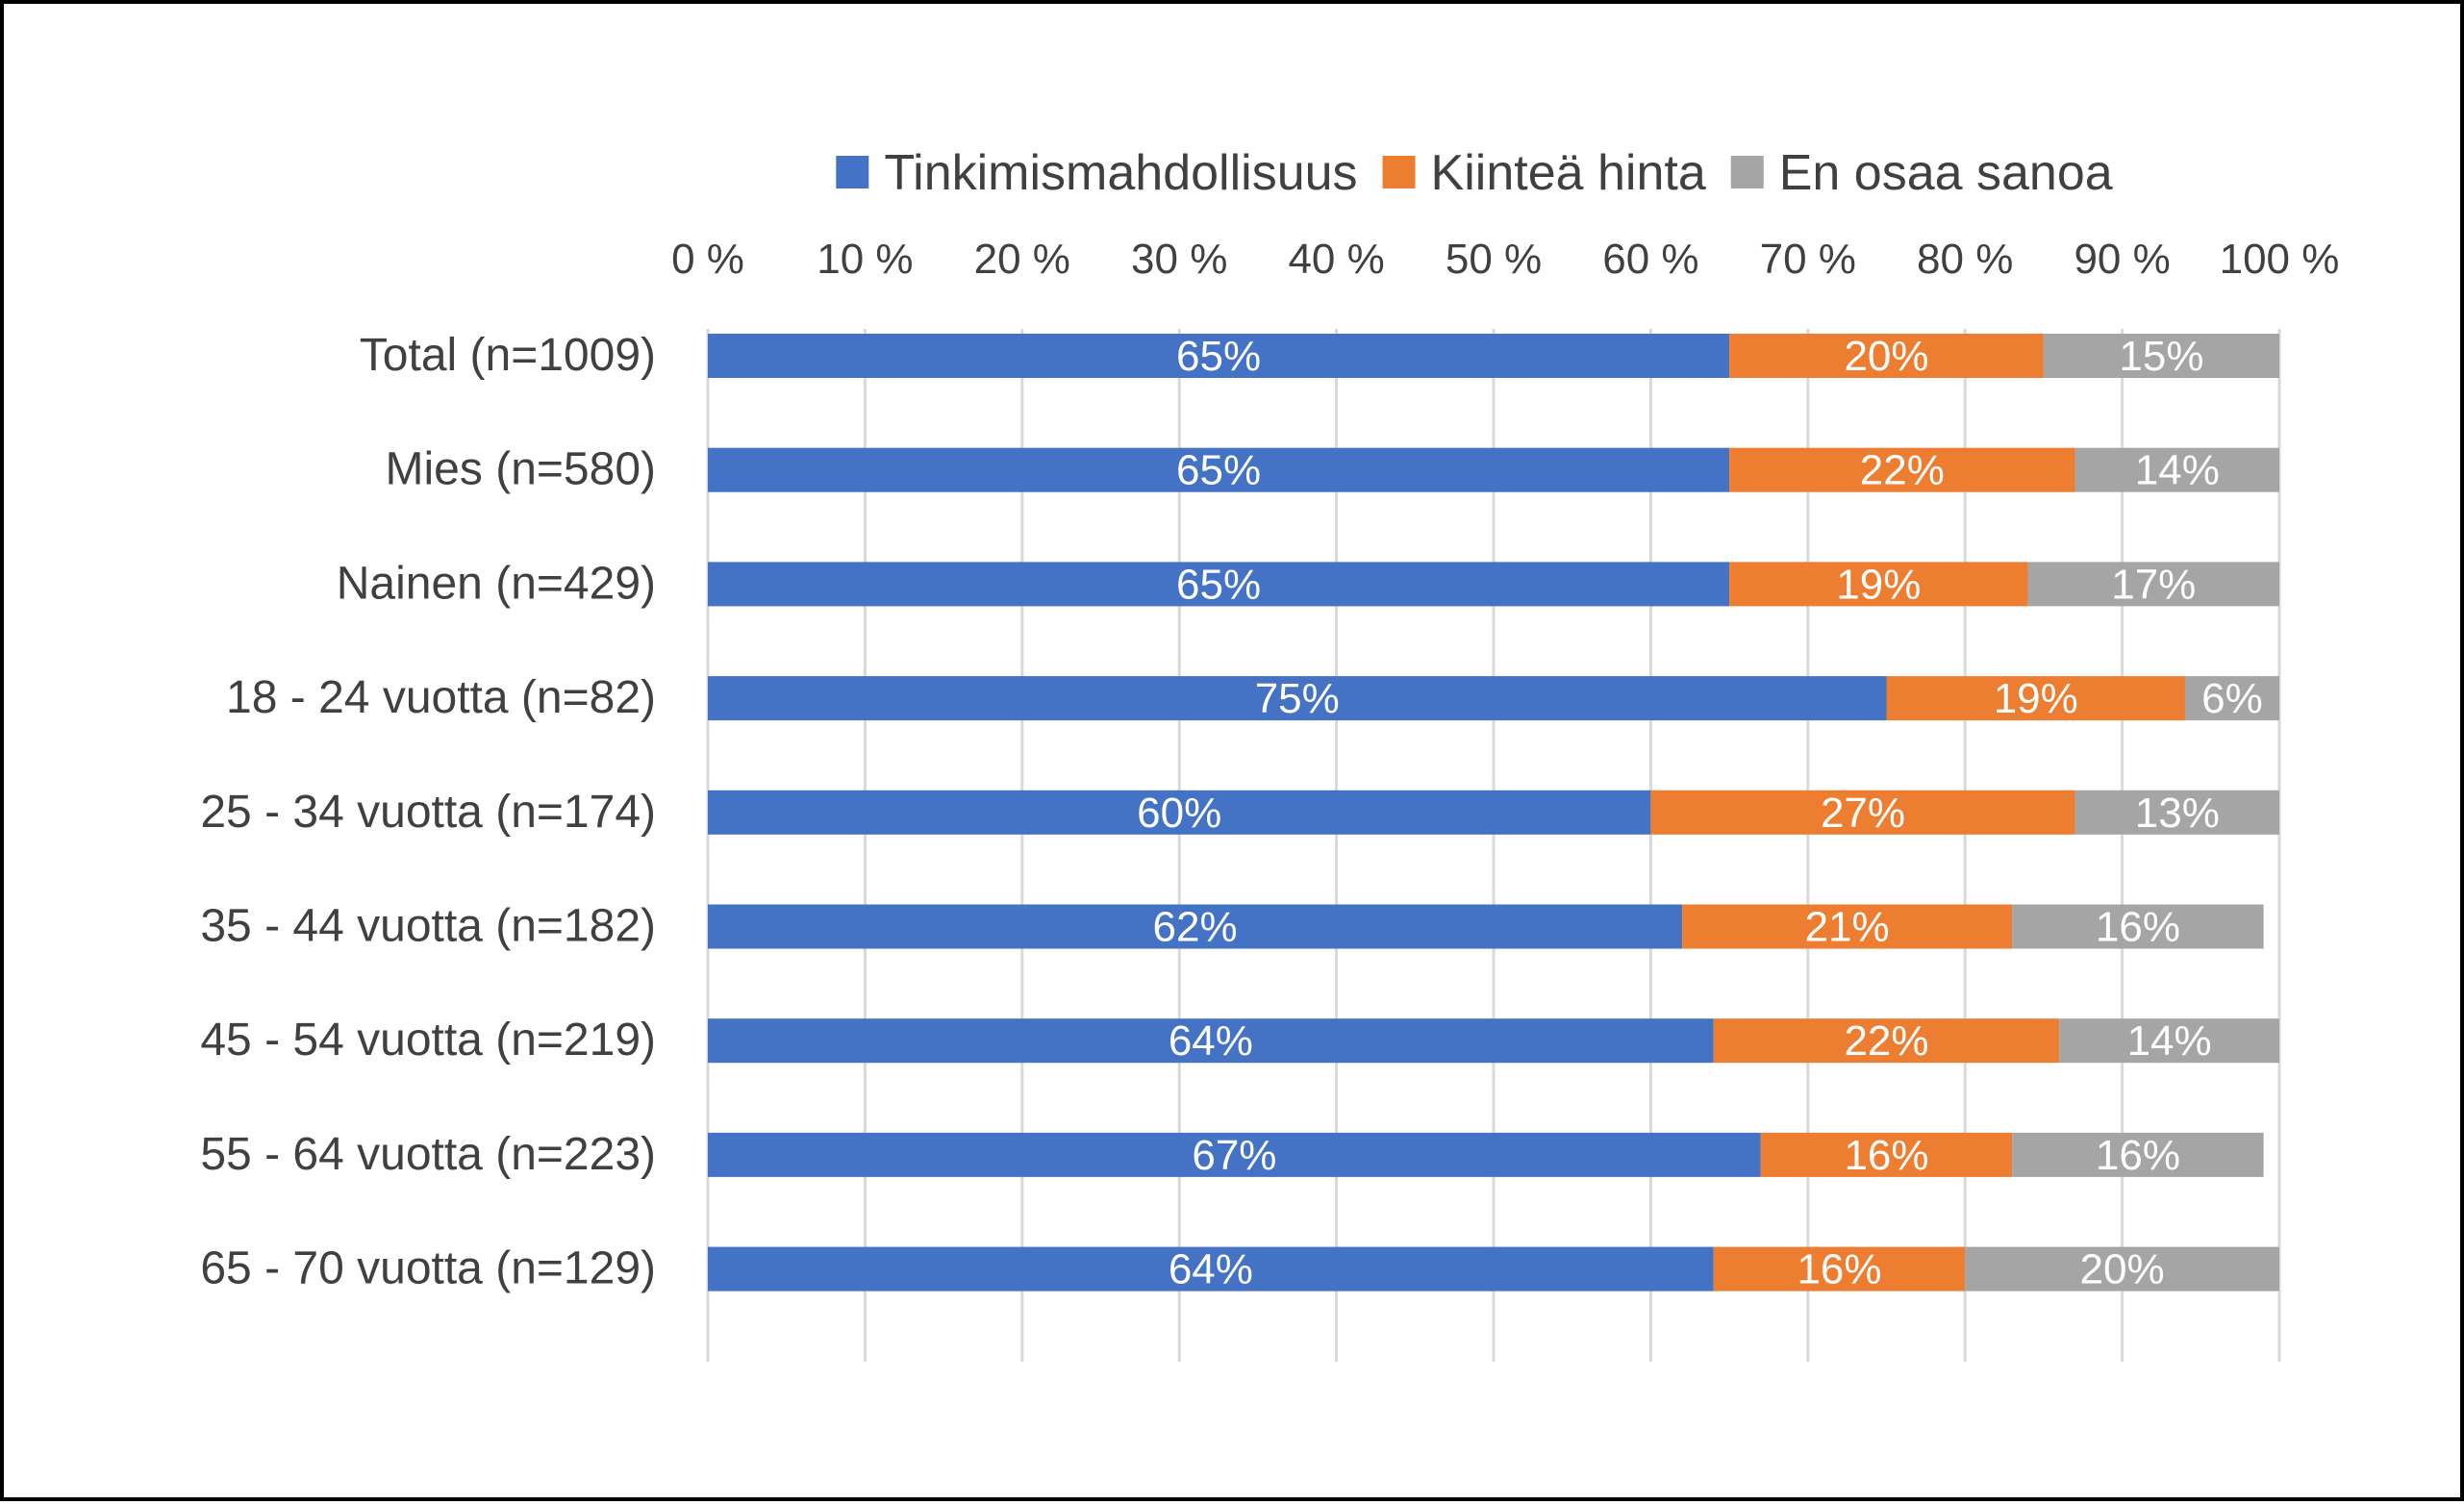 The image size is (2464, 1505). Describe the element at coordinates (865, 259) in the screenshot. I see `x-tick-label: 10 %` at that location.